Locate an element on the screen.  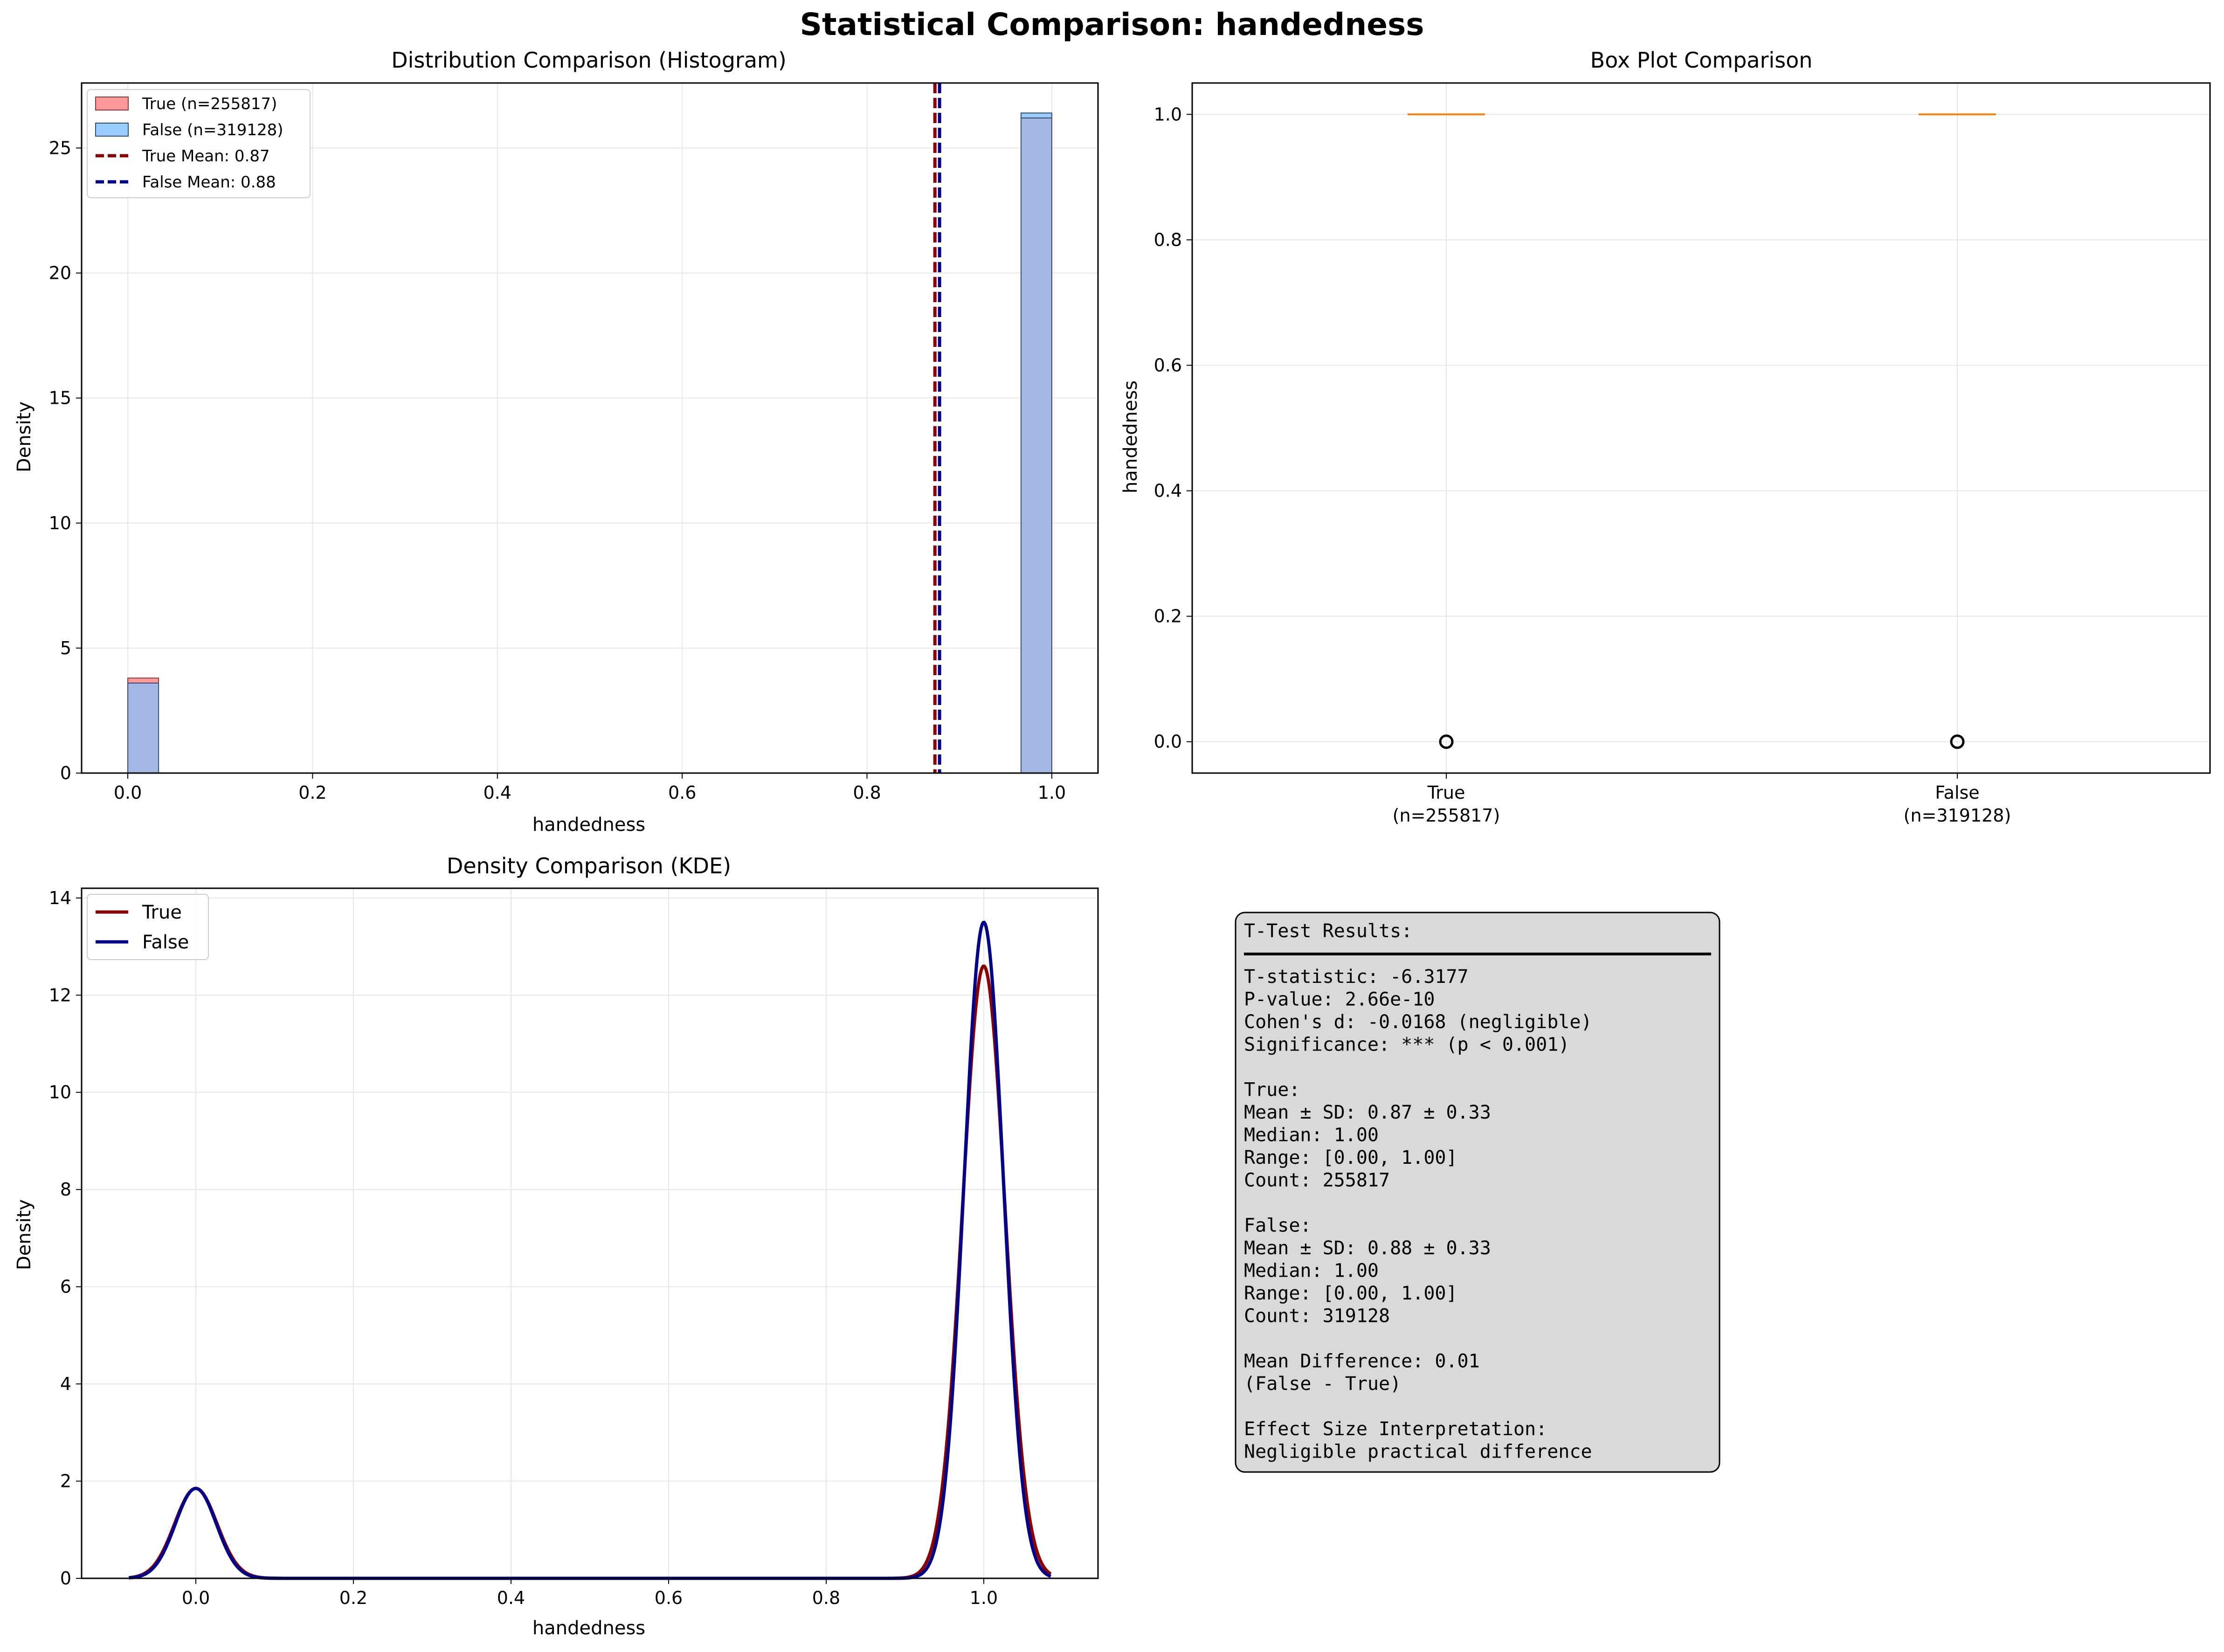
kde-ylabel: Density is located at coordinates (24, 1234).